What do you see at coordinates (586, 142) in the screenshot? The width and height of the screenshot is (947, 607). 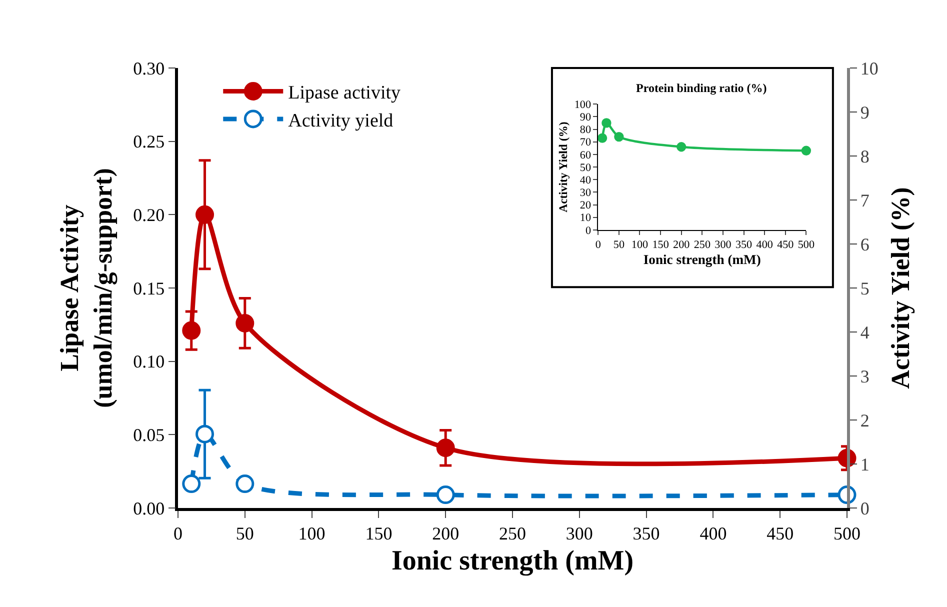 I see `y-tick-label: 70` at bounding box center [586, 142].